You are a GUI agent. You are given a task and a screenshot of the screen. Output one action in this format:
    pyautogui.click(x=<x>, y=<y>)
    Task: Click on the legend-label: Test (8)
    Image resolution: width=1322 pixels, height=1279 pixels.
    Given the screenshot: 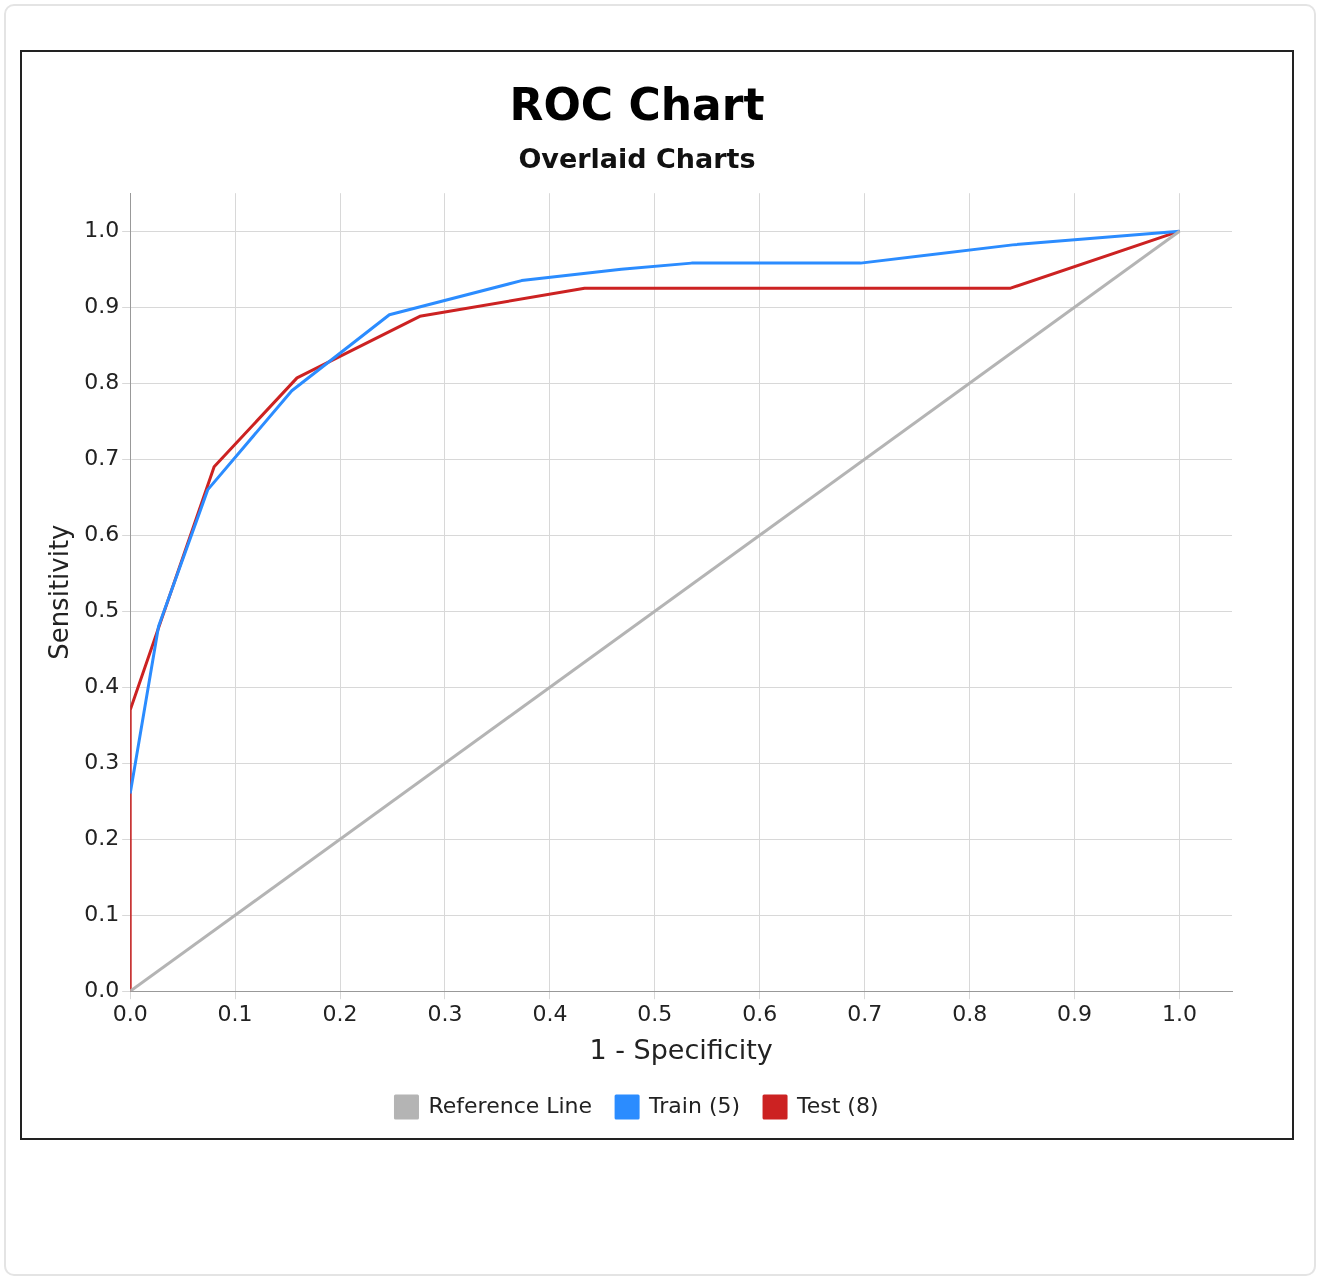 What is the action you would take?
    pyautogui.click(x=837, y=1105)
    